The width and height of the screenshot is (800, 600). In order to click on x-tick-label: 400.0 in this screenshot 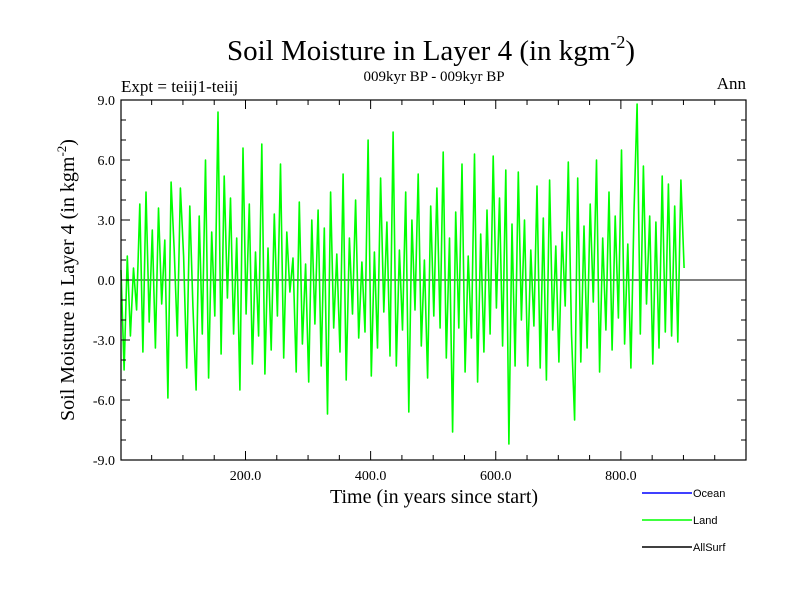, I will do `click(371, 476)`.